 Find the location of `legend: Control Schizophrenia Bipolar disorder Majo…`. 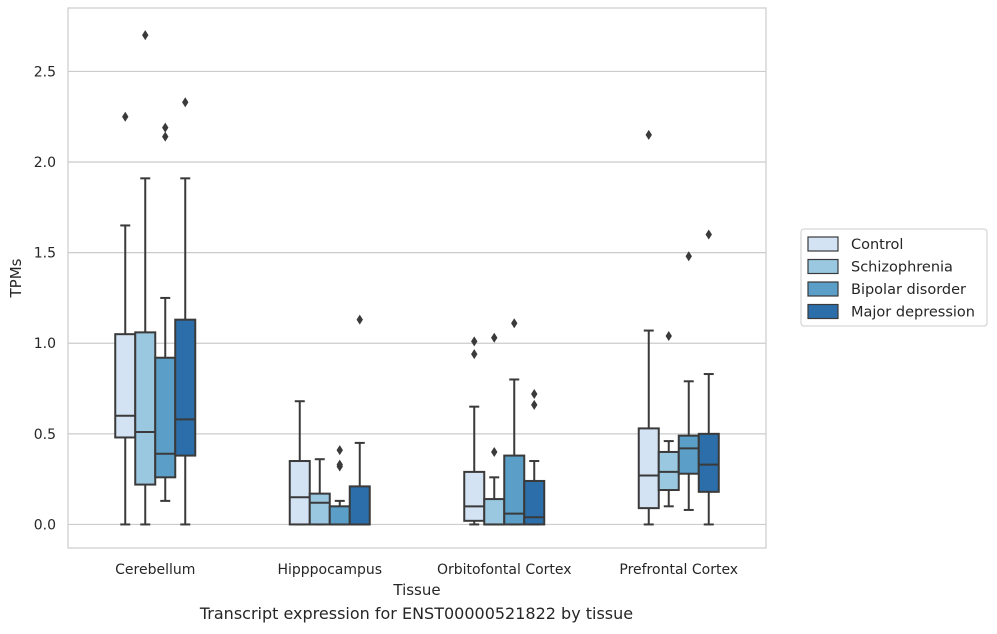

legend: Control Schizophrenia Bipolar disorder Majo… is located at coordinates (894, 277).